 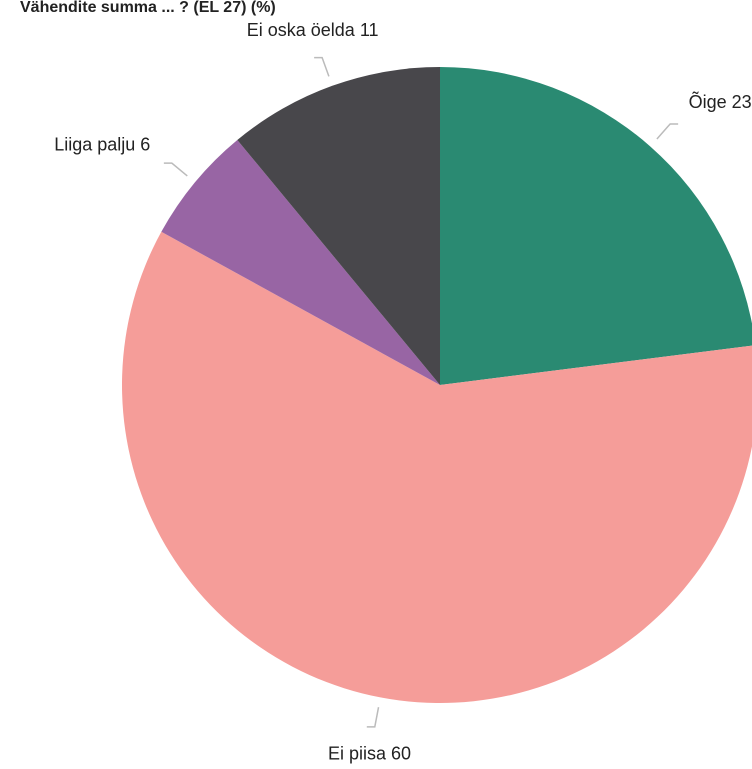 I want to click on label-value: 6, so click(x=145, y=144).